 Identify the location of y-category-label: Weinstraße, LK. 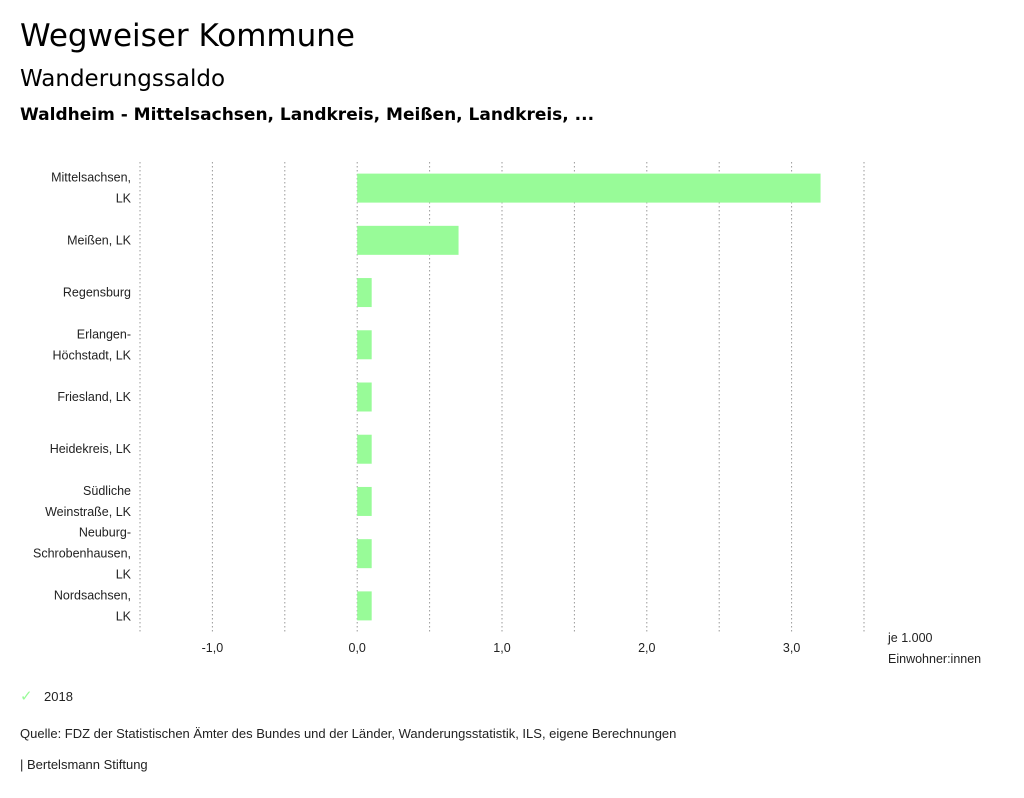
(88, 512).